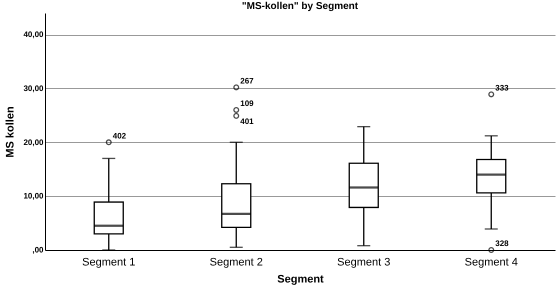 This screenshot has width=560, height=288. Describe the element at coordinates (300, 280) in the screenshot. I see `x-axis-title: Segment` at that location.